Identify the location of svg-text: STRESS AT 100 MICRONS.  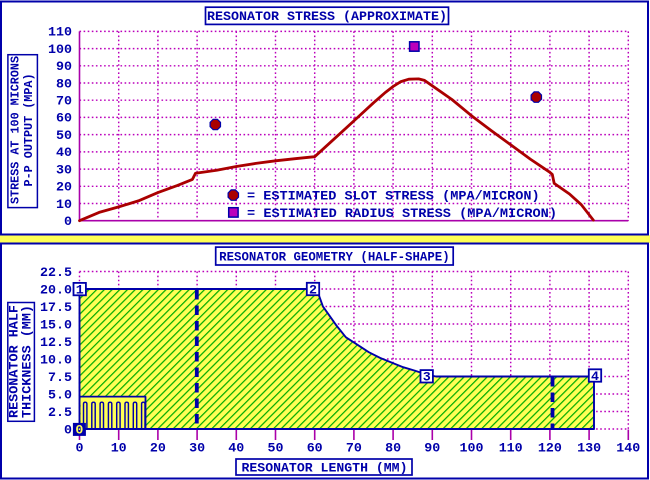
(16, 130).